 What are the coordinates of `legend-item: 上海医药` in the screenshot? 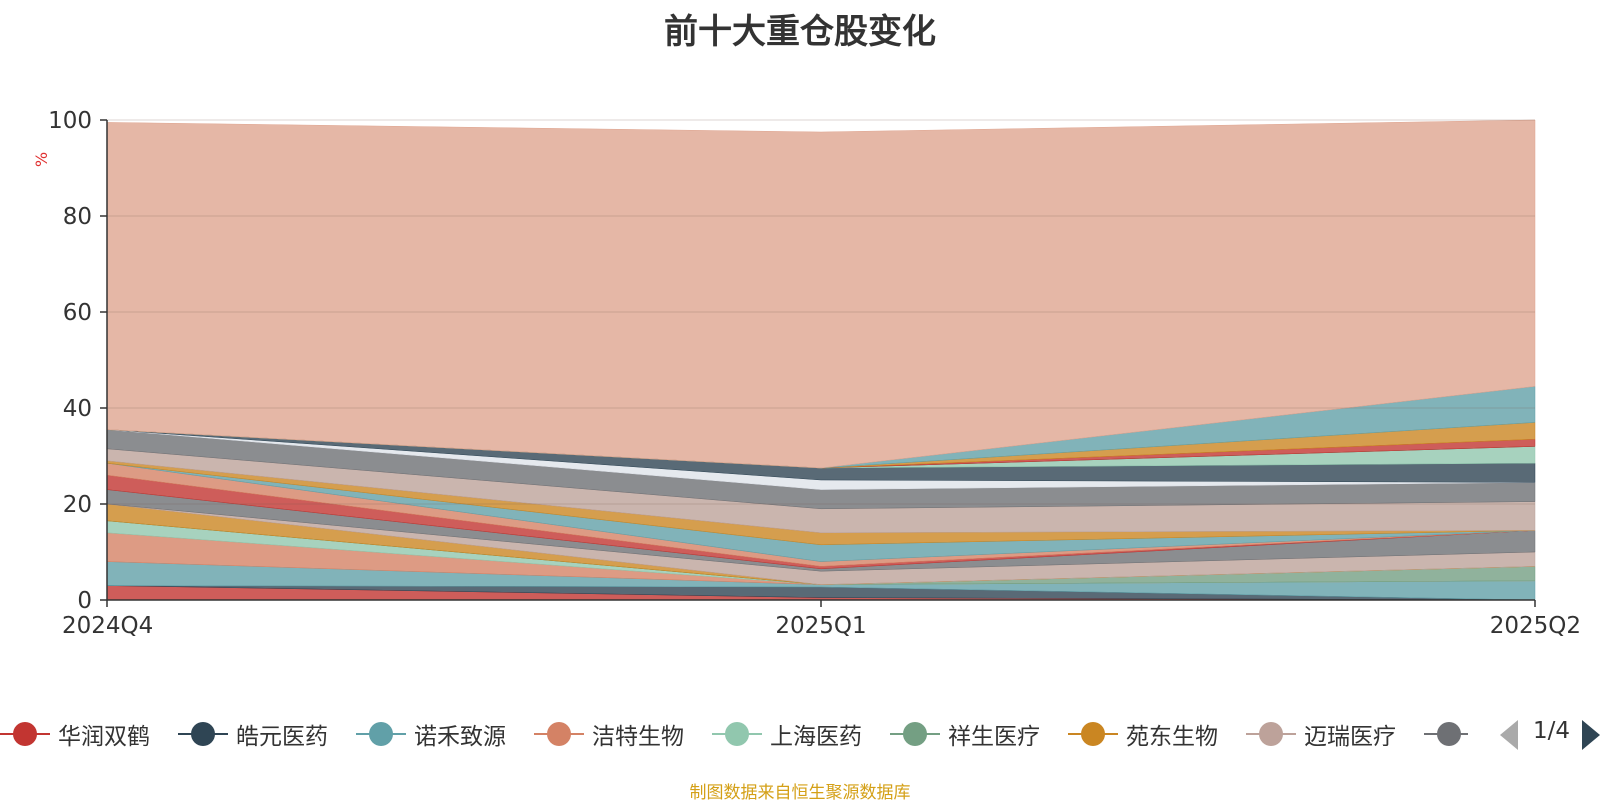 It's located at (787, 734).